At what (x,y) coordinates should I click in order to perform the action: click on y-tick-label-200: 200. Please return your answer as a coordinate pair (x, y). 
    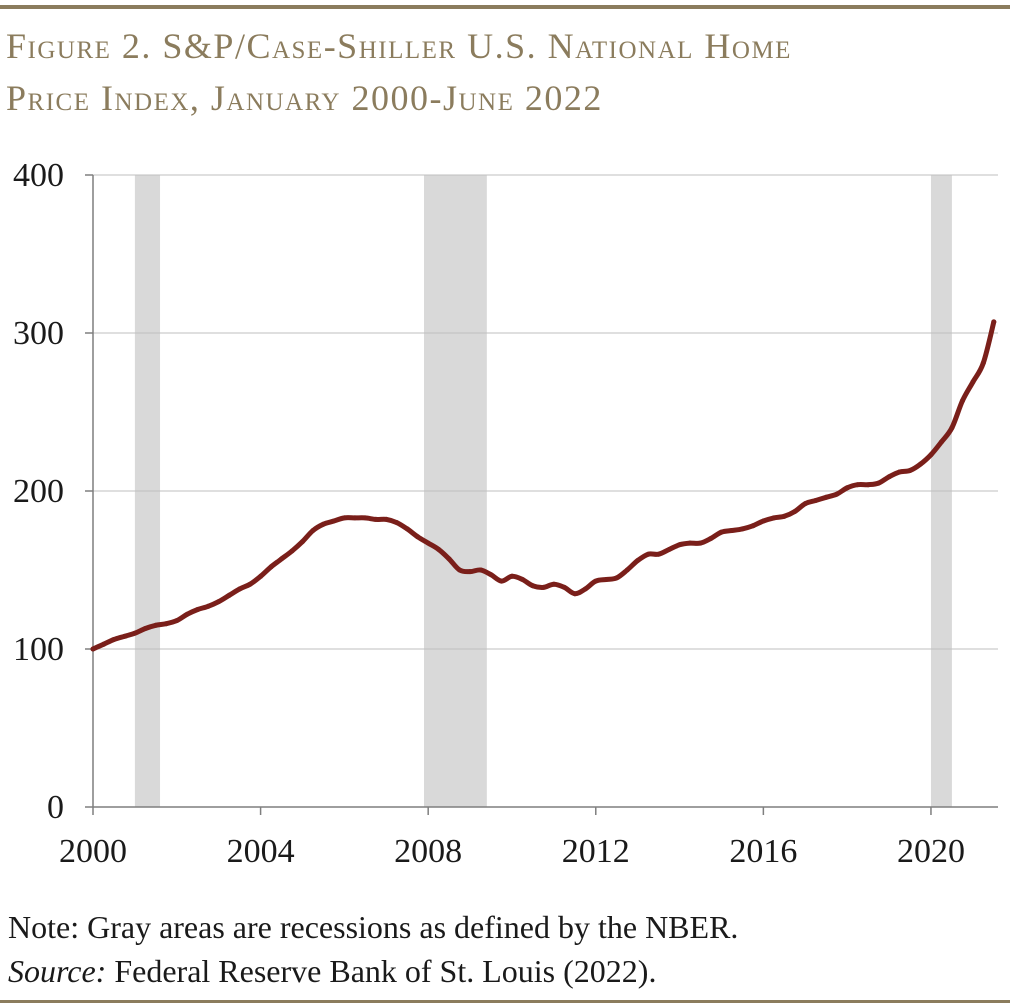
    Looking at the image, I should click on (38, 491).